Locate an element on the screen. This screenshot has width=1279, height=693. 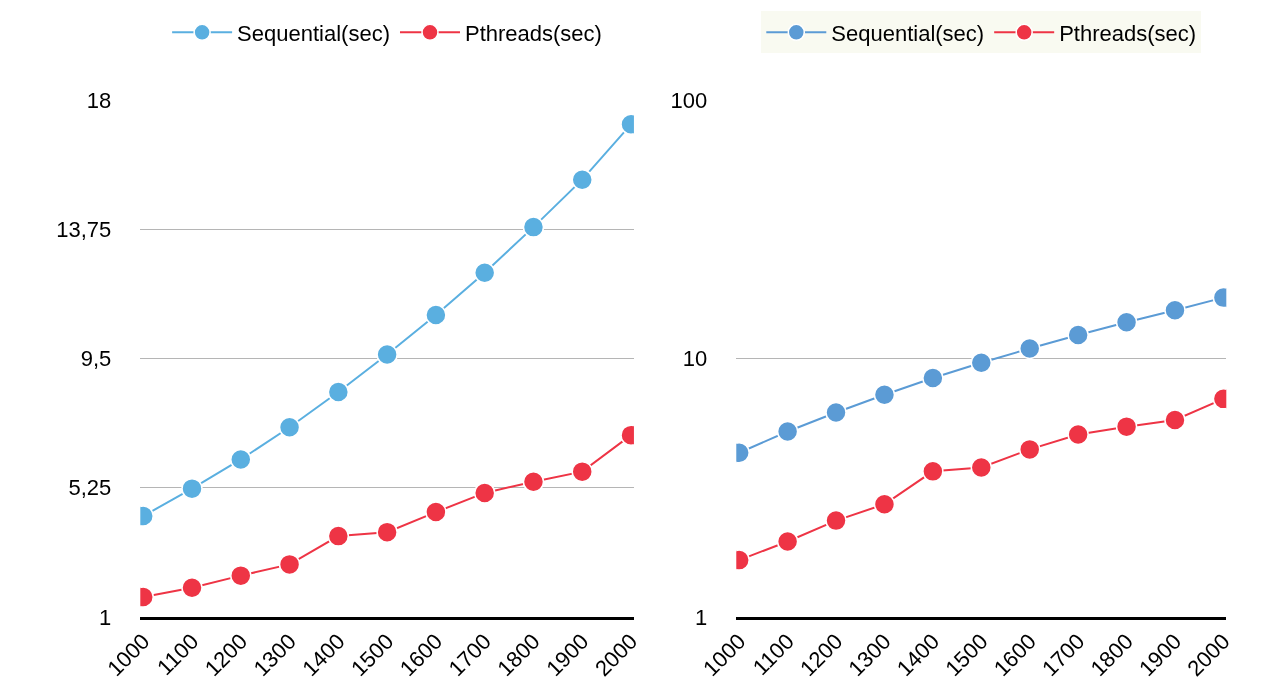
y-tick-label: 5,25 is located at coordinates (90, 488).